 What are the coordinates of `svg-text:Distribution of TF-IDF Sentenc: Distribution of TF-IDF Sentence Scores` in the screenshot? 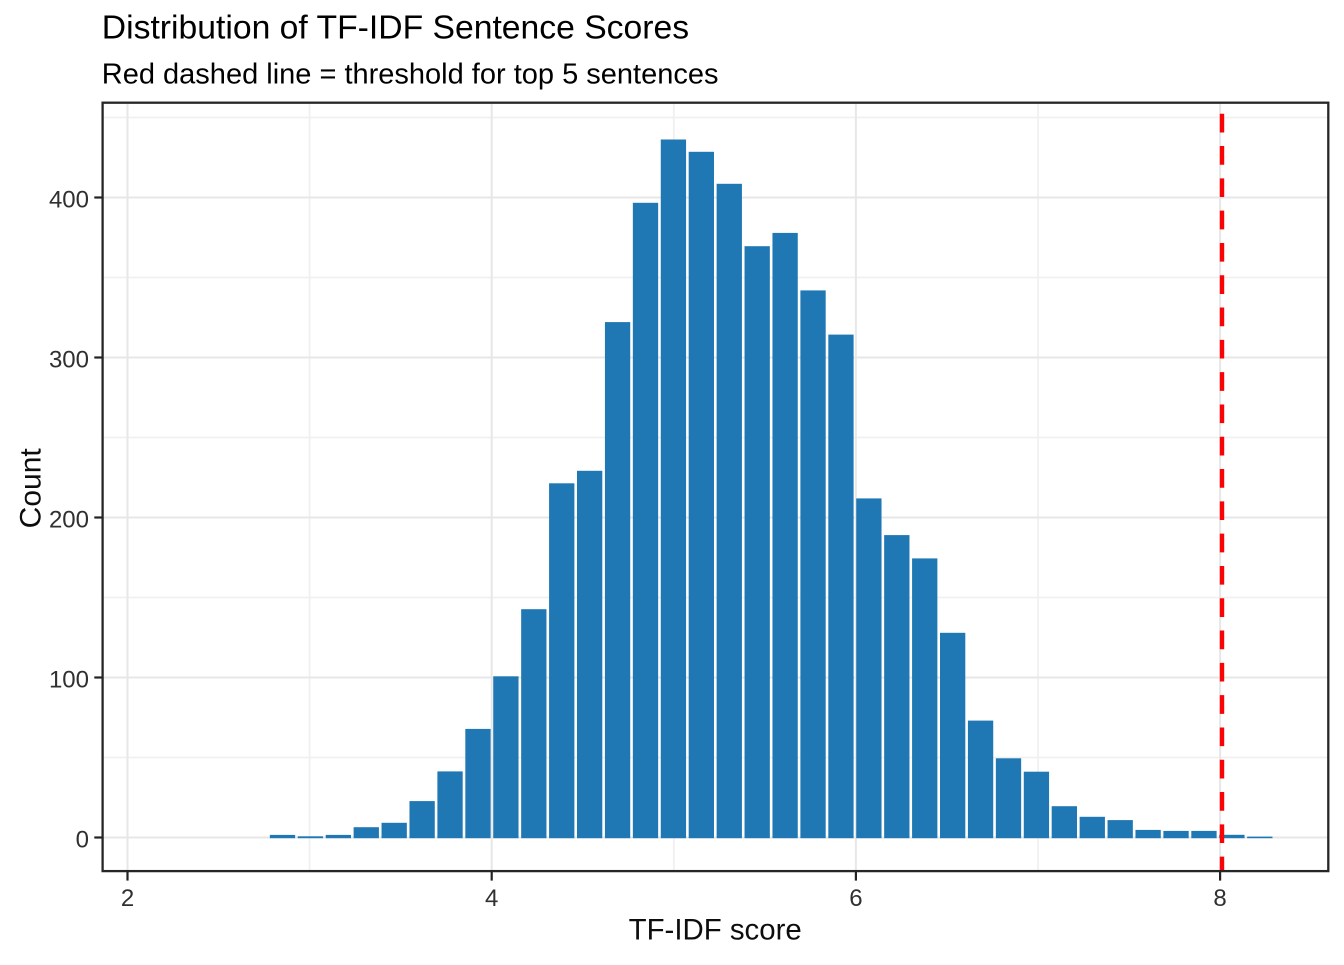 It's located at (395, 28).